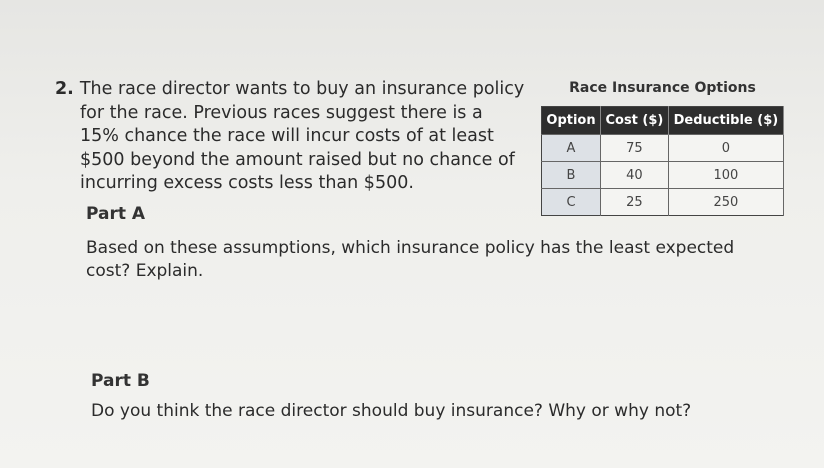 This screenshot has height=468, width=824. Describe the element at coordinates (571, 148) in the screenshot. I see `option-cell: A` at that location.